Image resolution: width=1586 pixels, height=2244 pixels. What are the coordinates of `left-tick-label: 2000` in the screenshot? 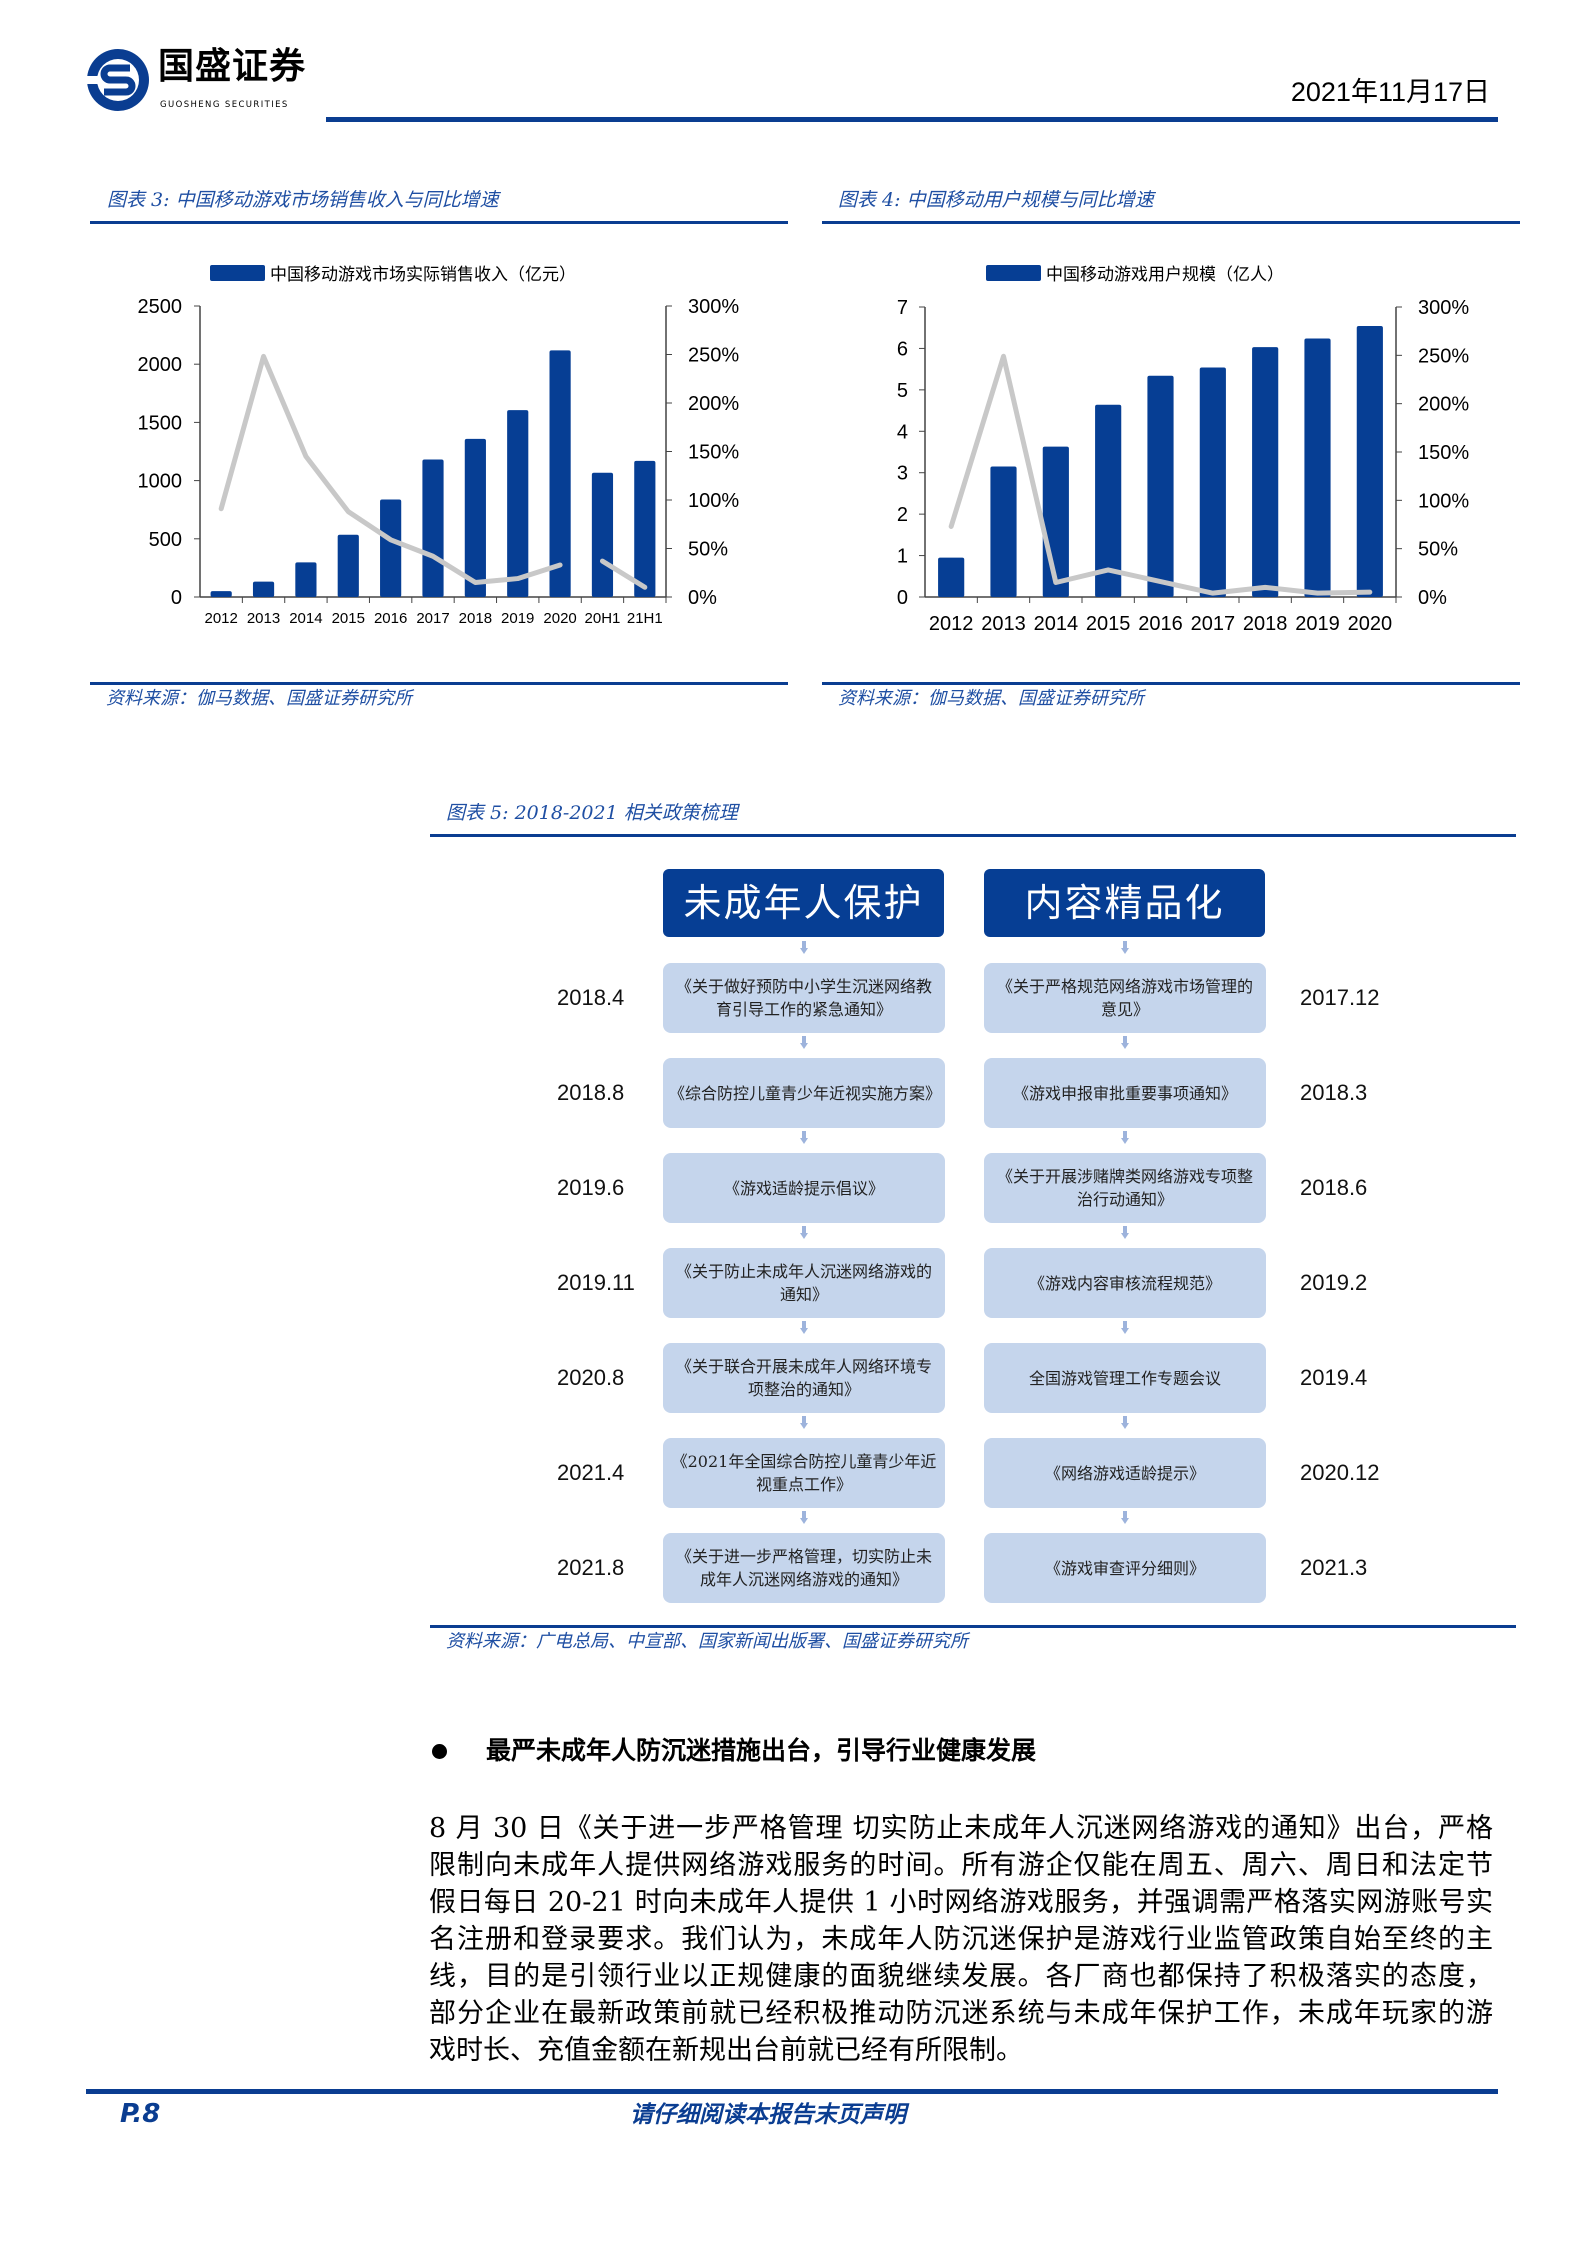 It's located at (160, 365).